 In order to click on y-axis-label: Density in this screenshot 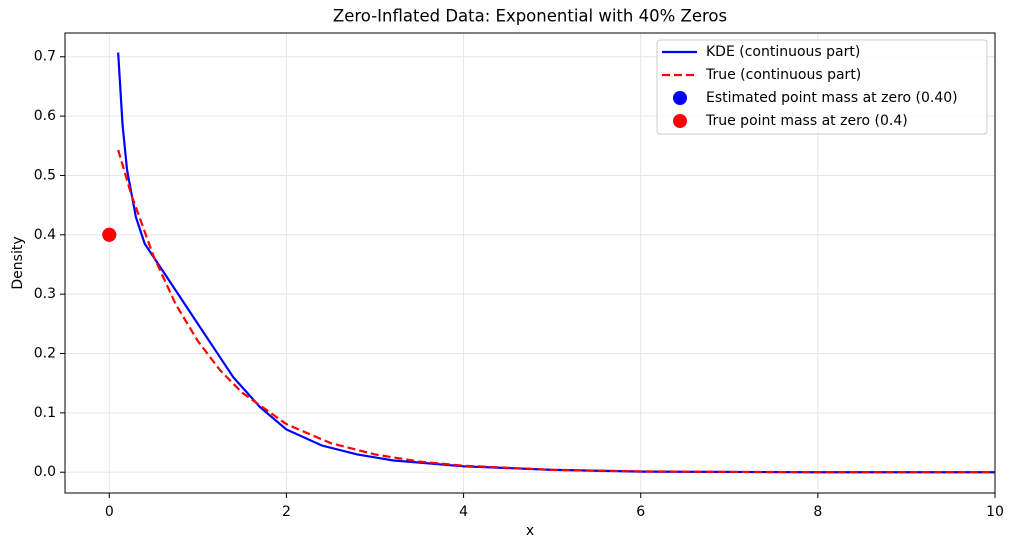, I will do `click(18, 262)`.